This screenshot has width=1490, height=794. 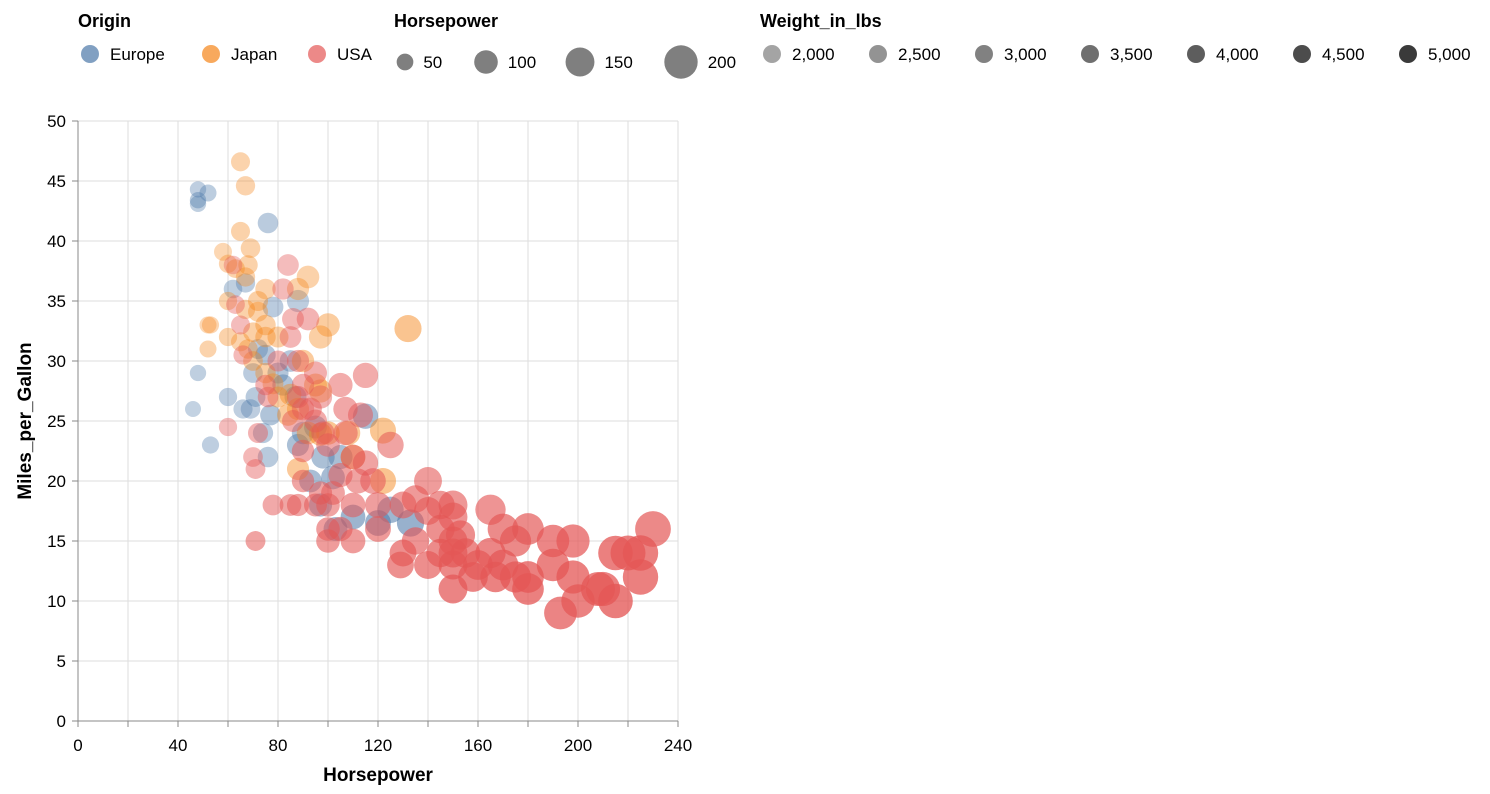 I want to click on legend-opacity-label-2000: 2,000, so click(x=813, y=54).